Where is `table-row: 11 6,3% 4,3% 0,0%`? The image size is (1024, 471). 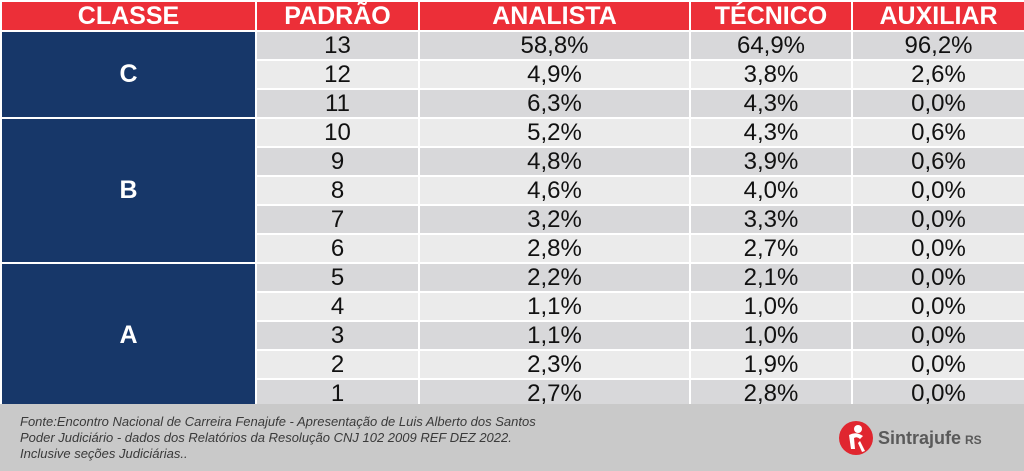
table-row: 11 6,3% 4,3% 0,0% is located at coordinates (512, 103).